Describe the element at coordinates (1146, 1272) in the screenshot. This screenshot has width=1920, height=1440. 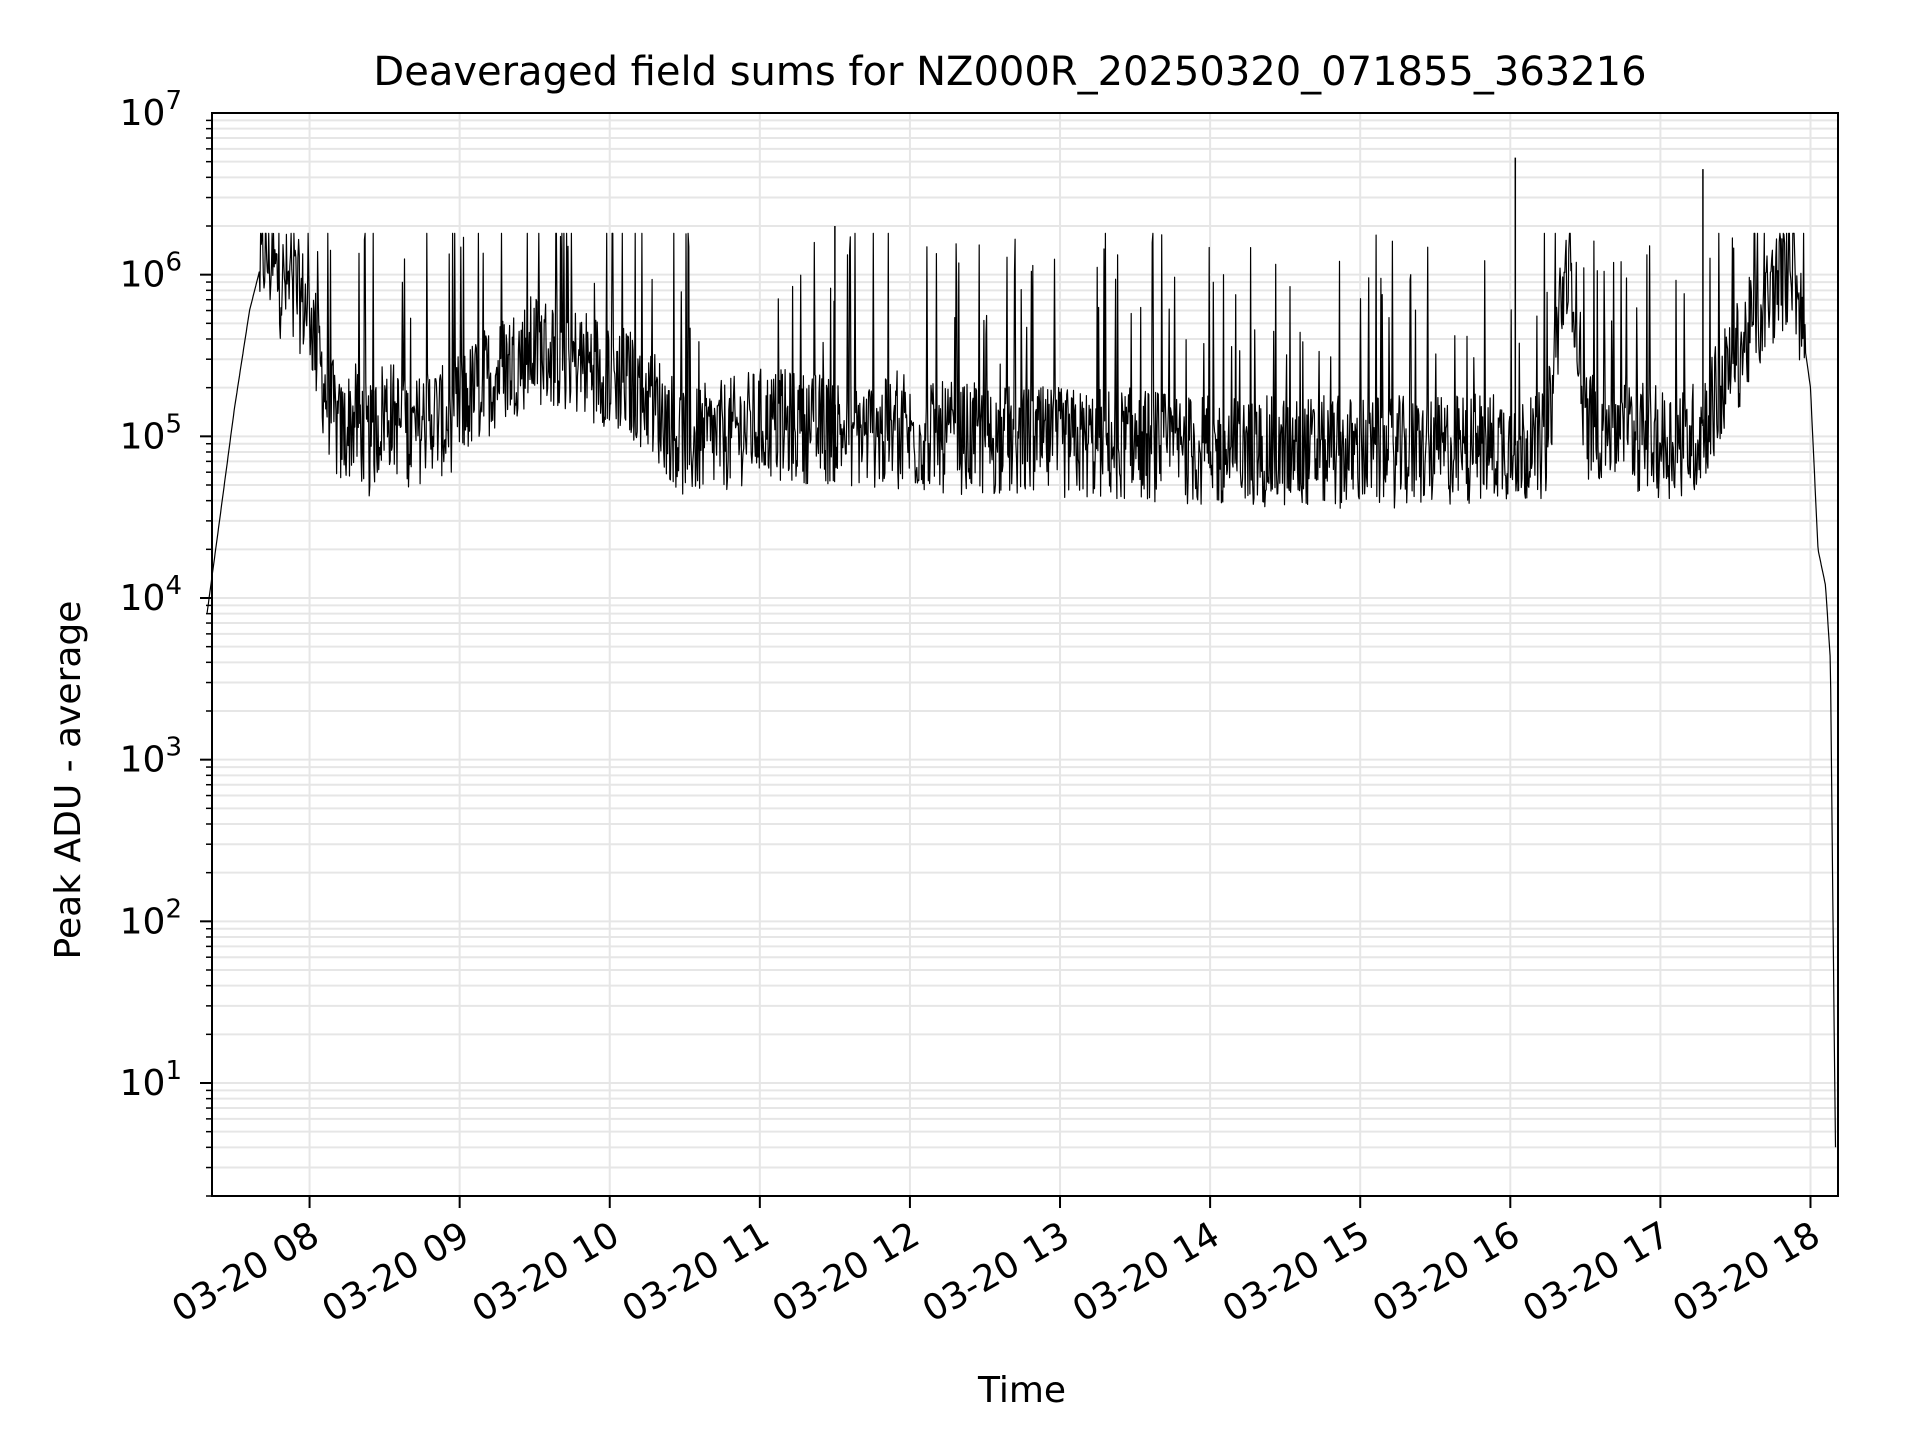
I see `x-tick-label: 03-20 14` at that location.